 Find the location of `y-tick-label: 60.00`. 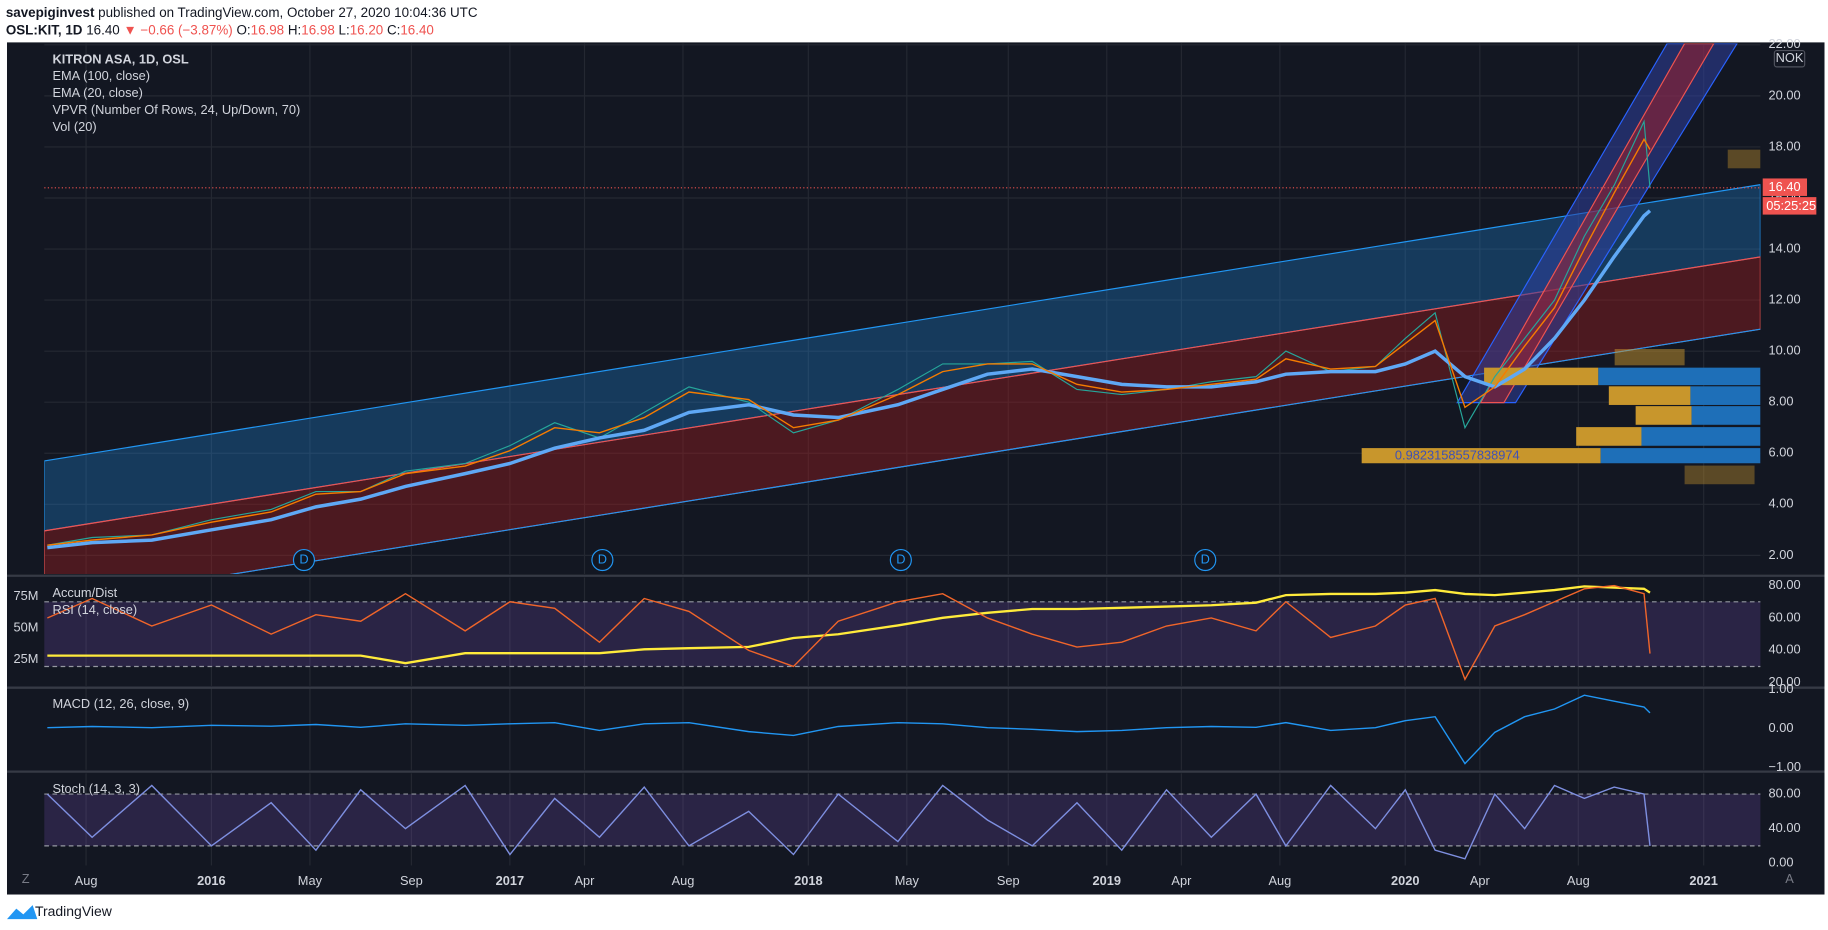

y-tick-label: 60.00 is located at coordinates (1785, 616).